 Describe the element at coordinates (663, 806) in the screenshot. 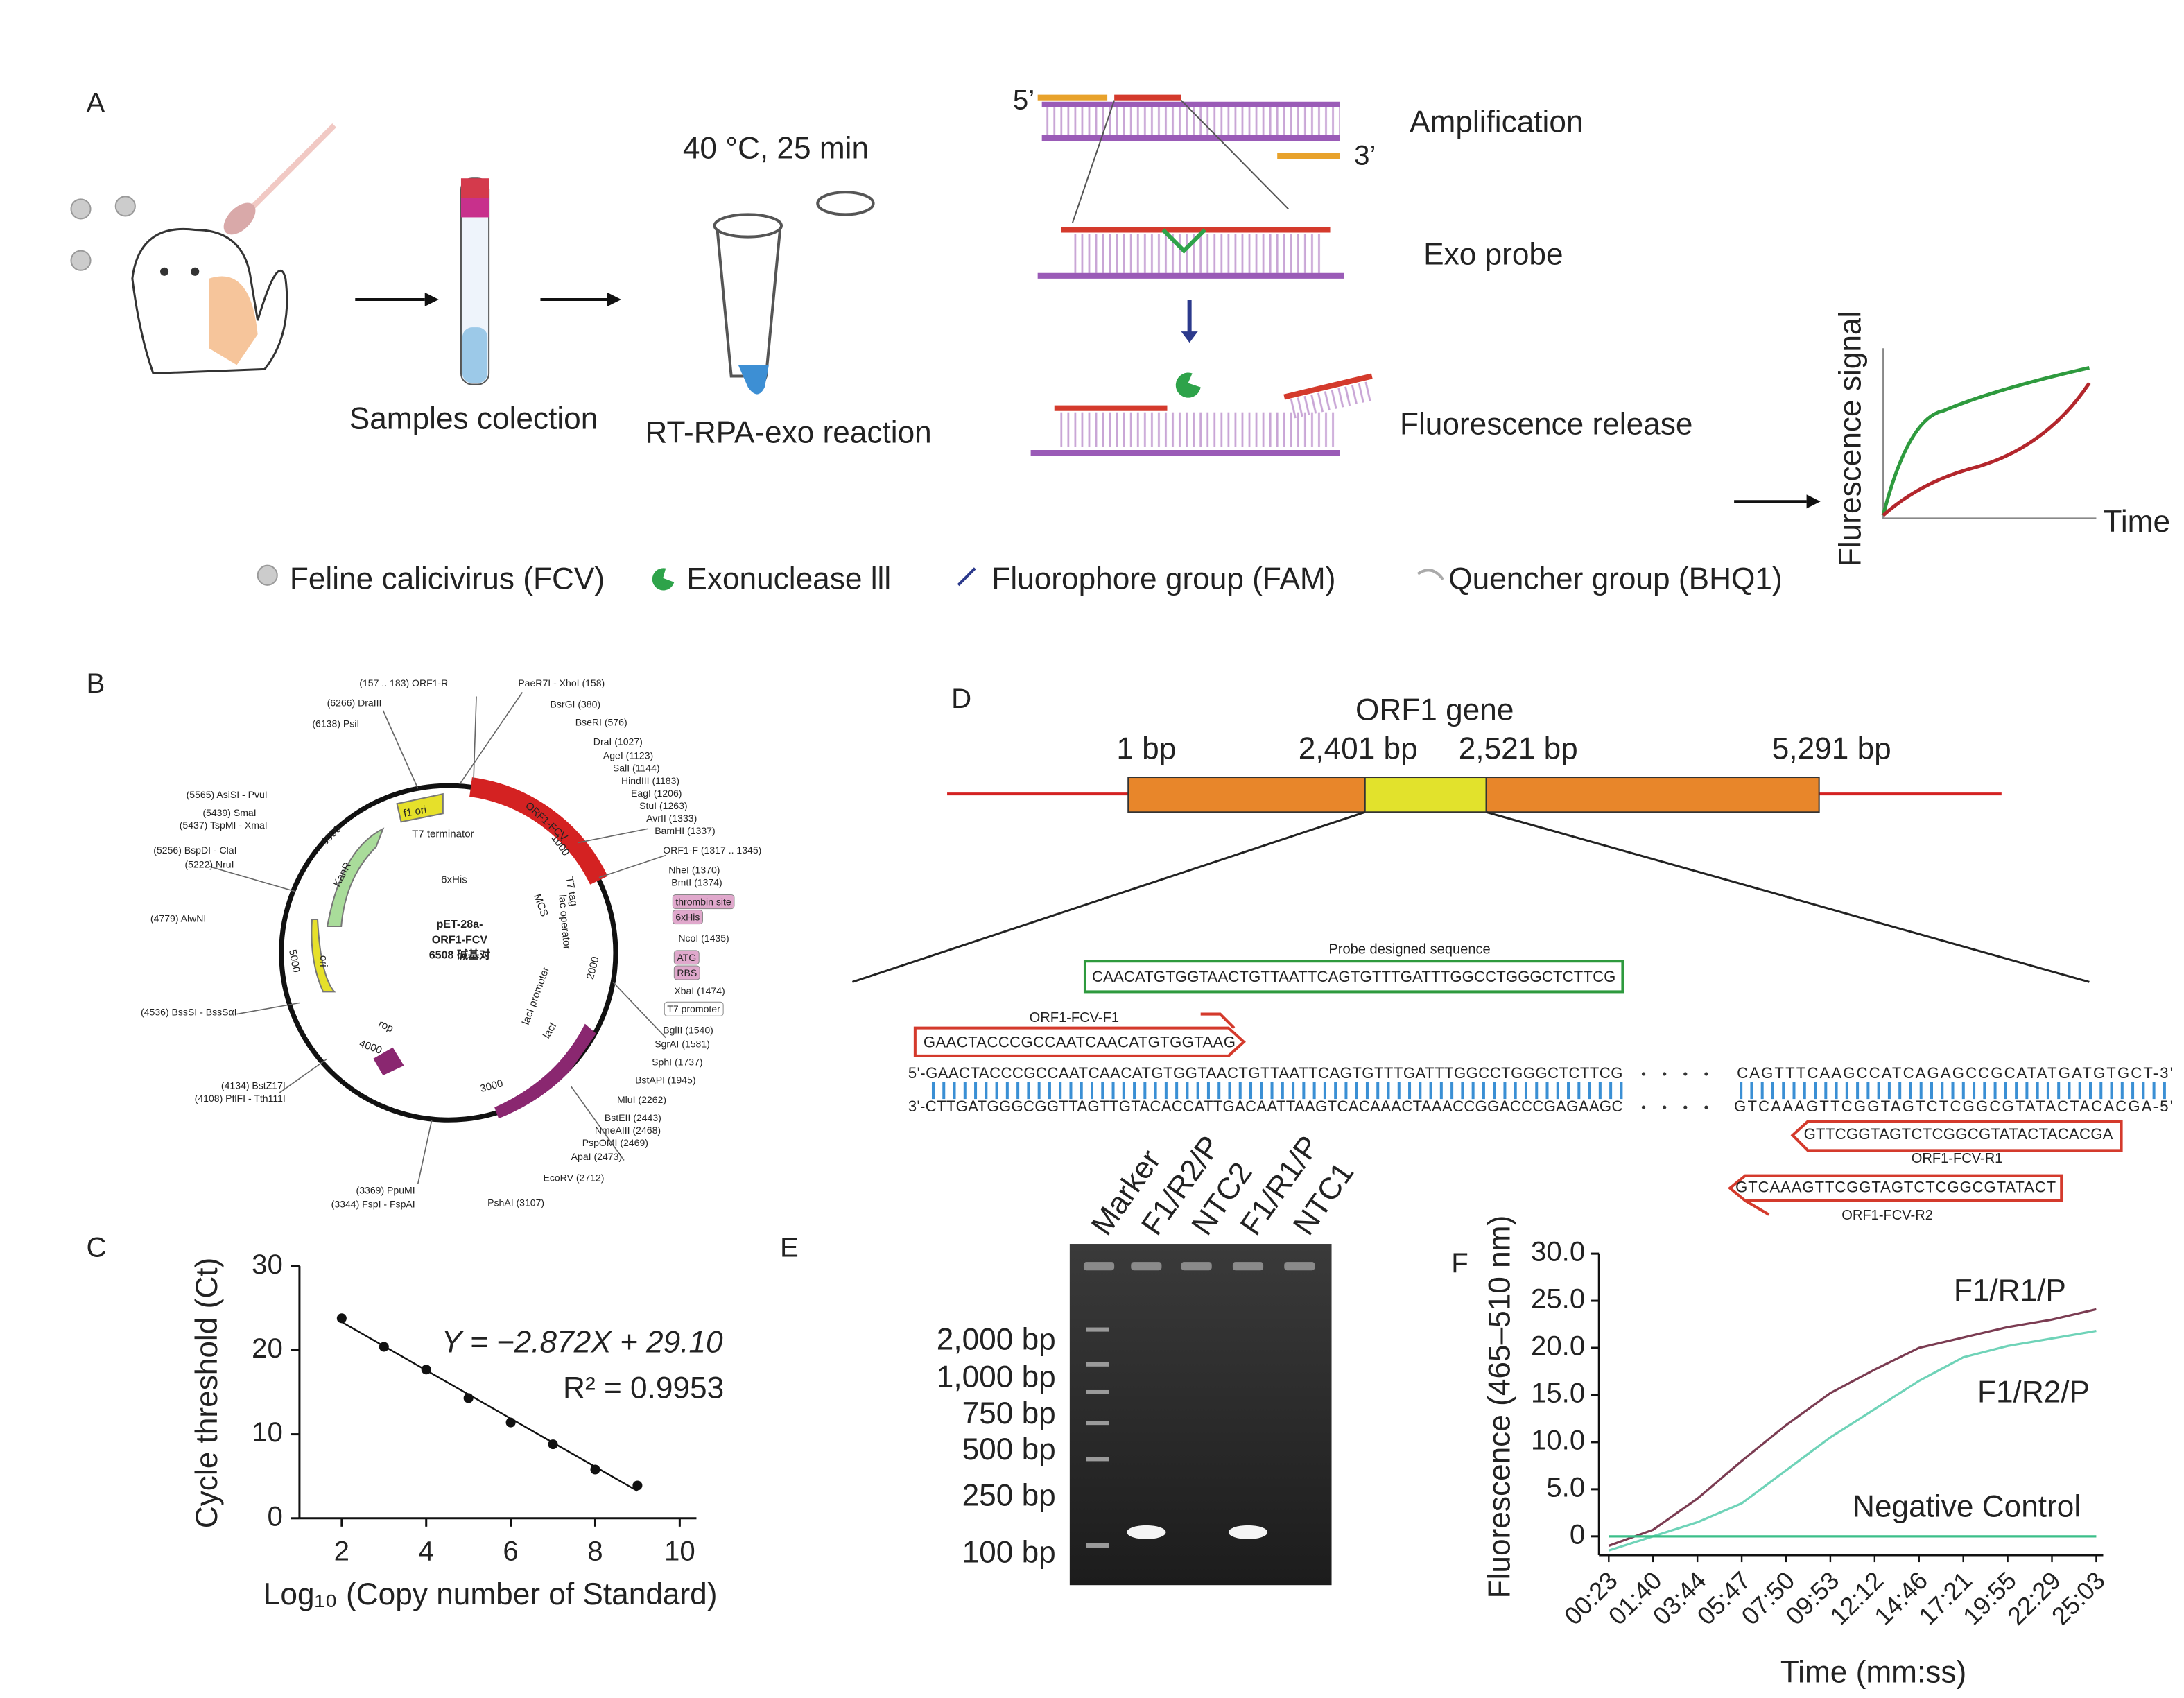

I see `site-label: StuI (1263)` at that location.